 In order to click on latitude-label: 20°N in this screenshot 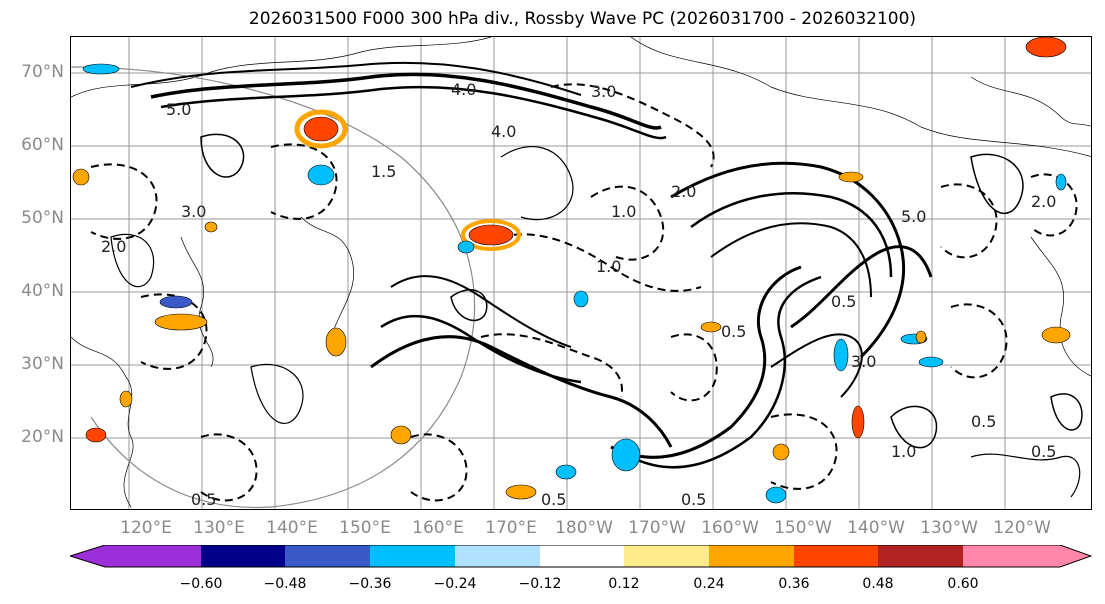, I will do `click(42, 437)`.